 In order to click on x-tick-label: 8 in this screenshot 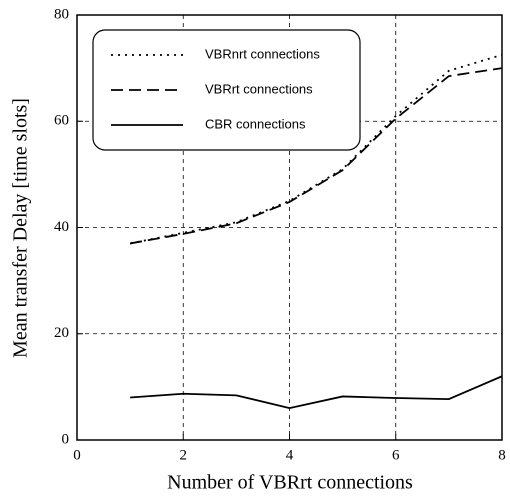, I will do `click(502, 455)`.